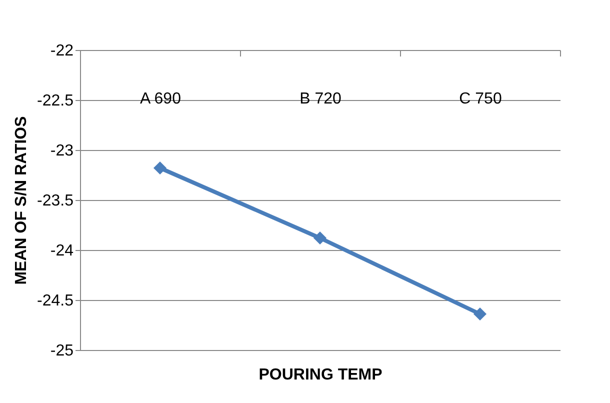 The image size is (610, 403). Describe the element at coordinates (55, 101) in the screenshot. I see `y-tick-label: -22.5` at that location.